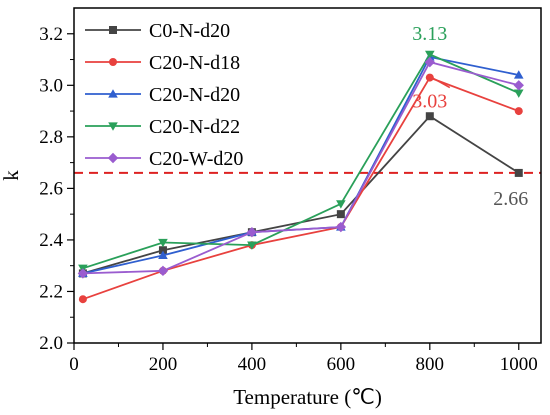 Image resolution: width=550 pixels, height=415 pixels. What do you see at coordinates (51, 240) in the screenshot?
I see `y-tick-label: 2.4` at bounding box center [51, 240].